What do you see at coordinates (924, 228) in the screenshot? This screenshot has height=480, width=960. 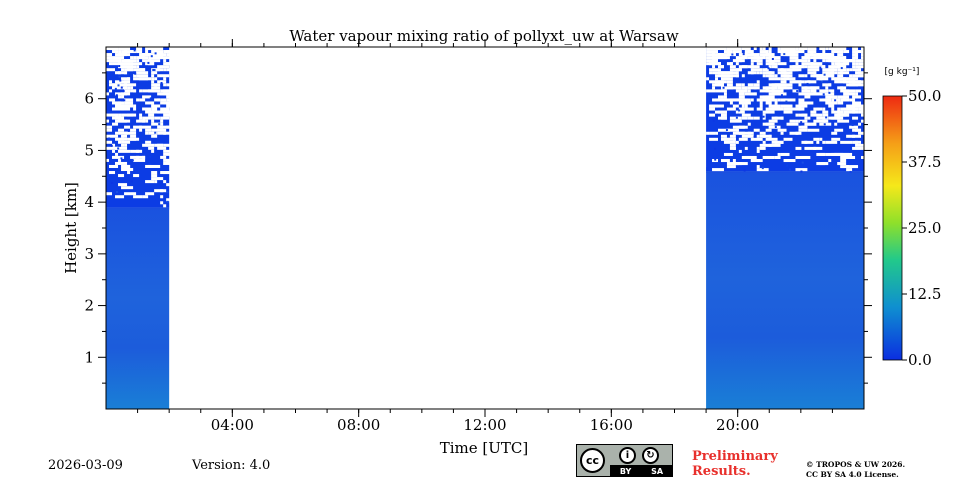 I see `colorbar-tick-label: 25.0` at bounding box center [924, 228].